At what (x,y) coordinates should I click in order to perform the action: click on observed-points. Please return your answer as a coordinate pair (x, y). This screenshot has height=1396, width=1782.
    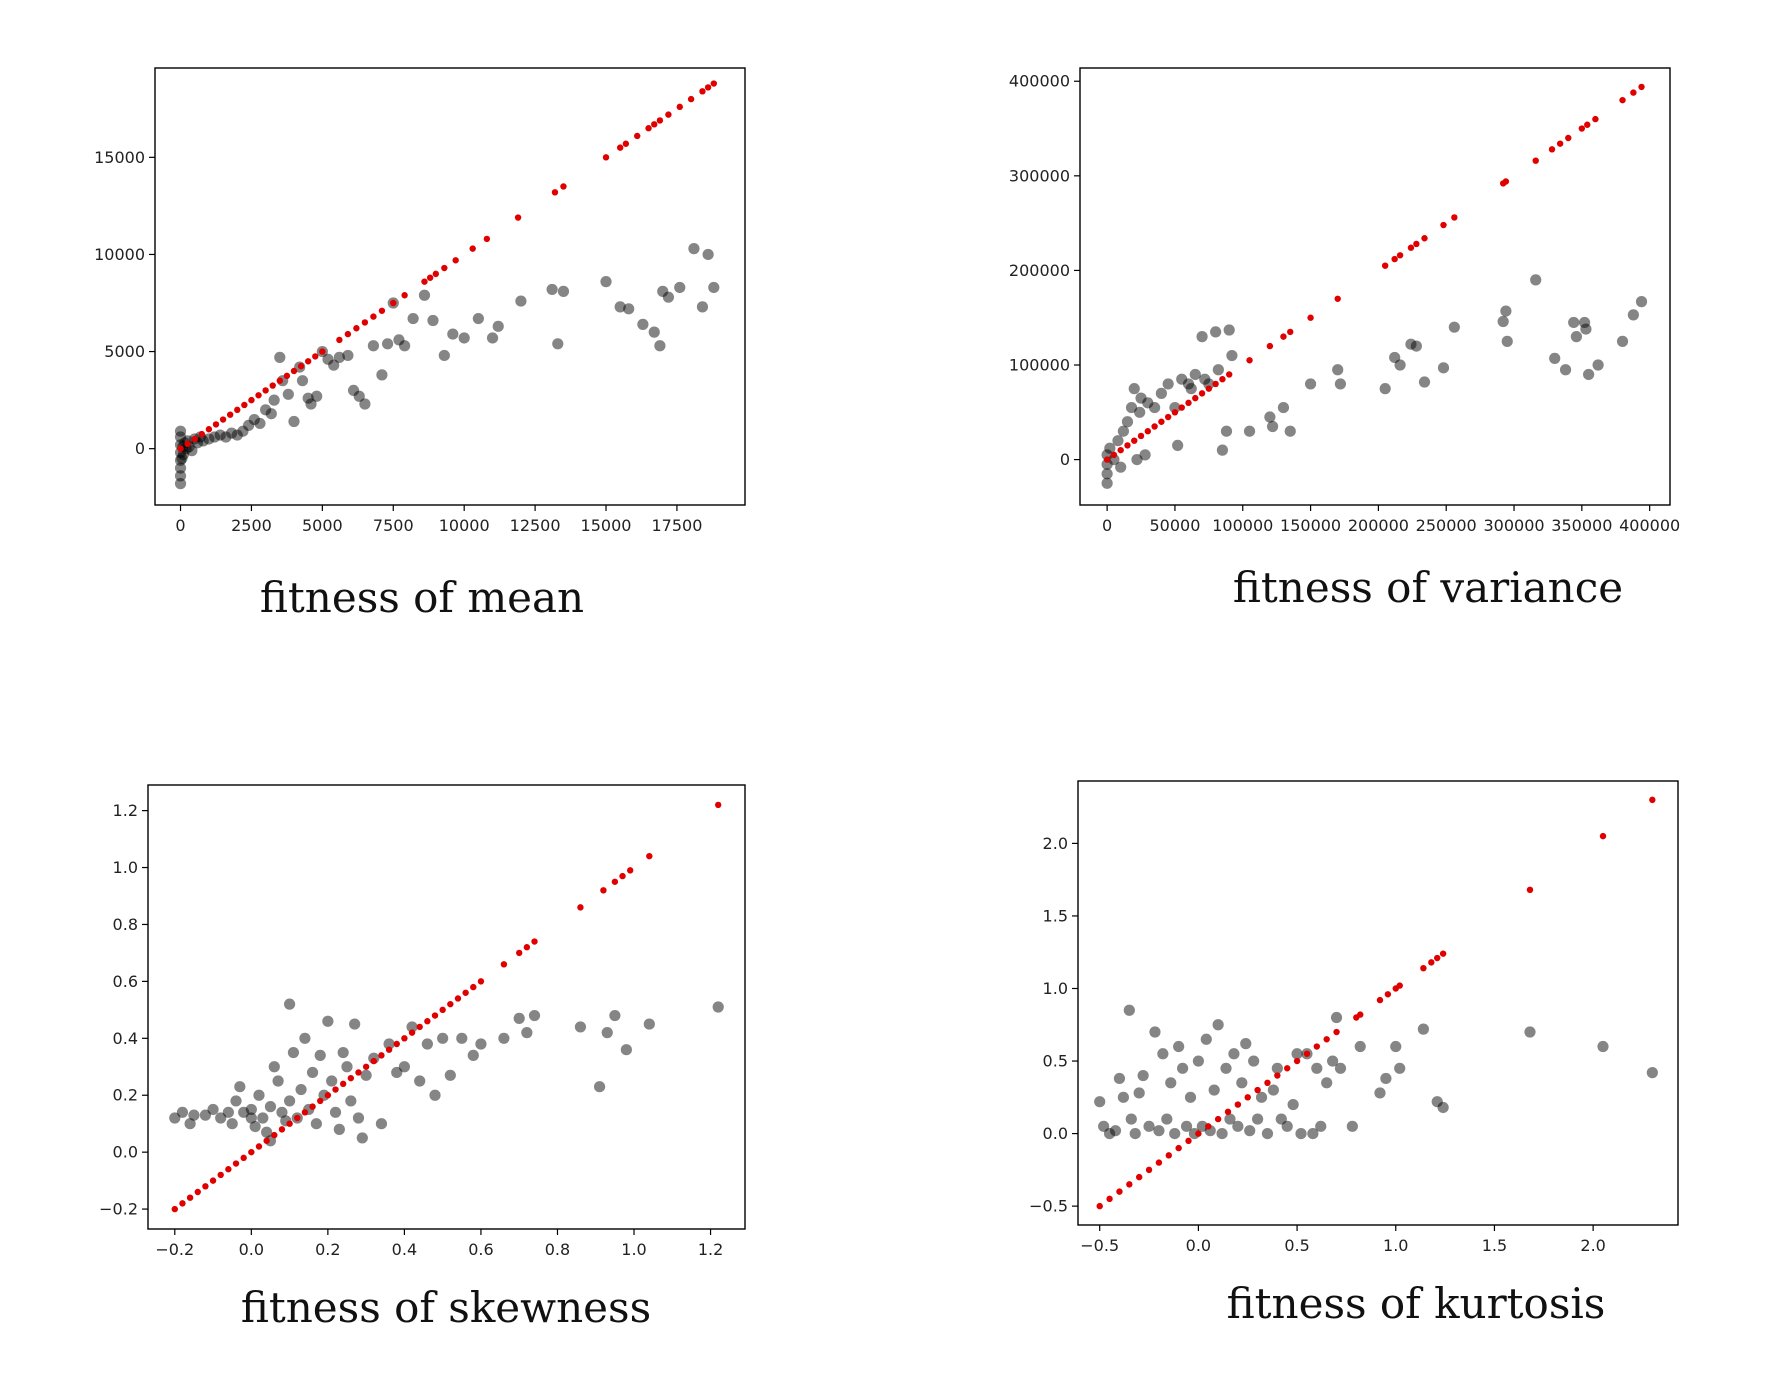
    Looking at the image, I should click on (1374, 381).